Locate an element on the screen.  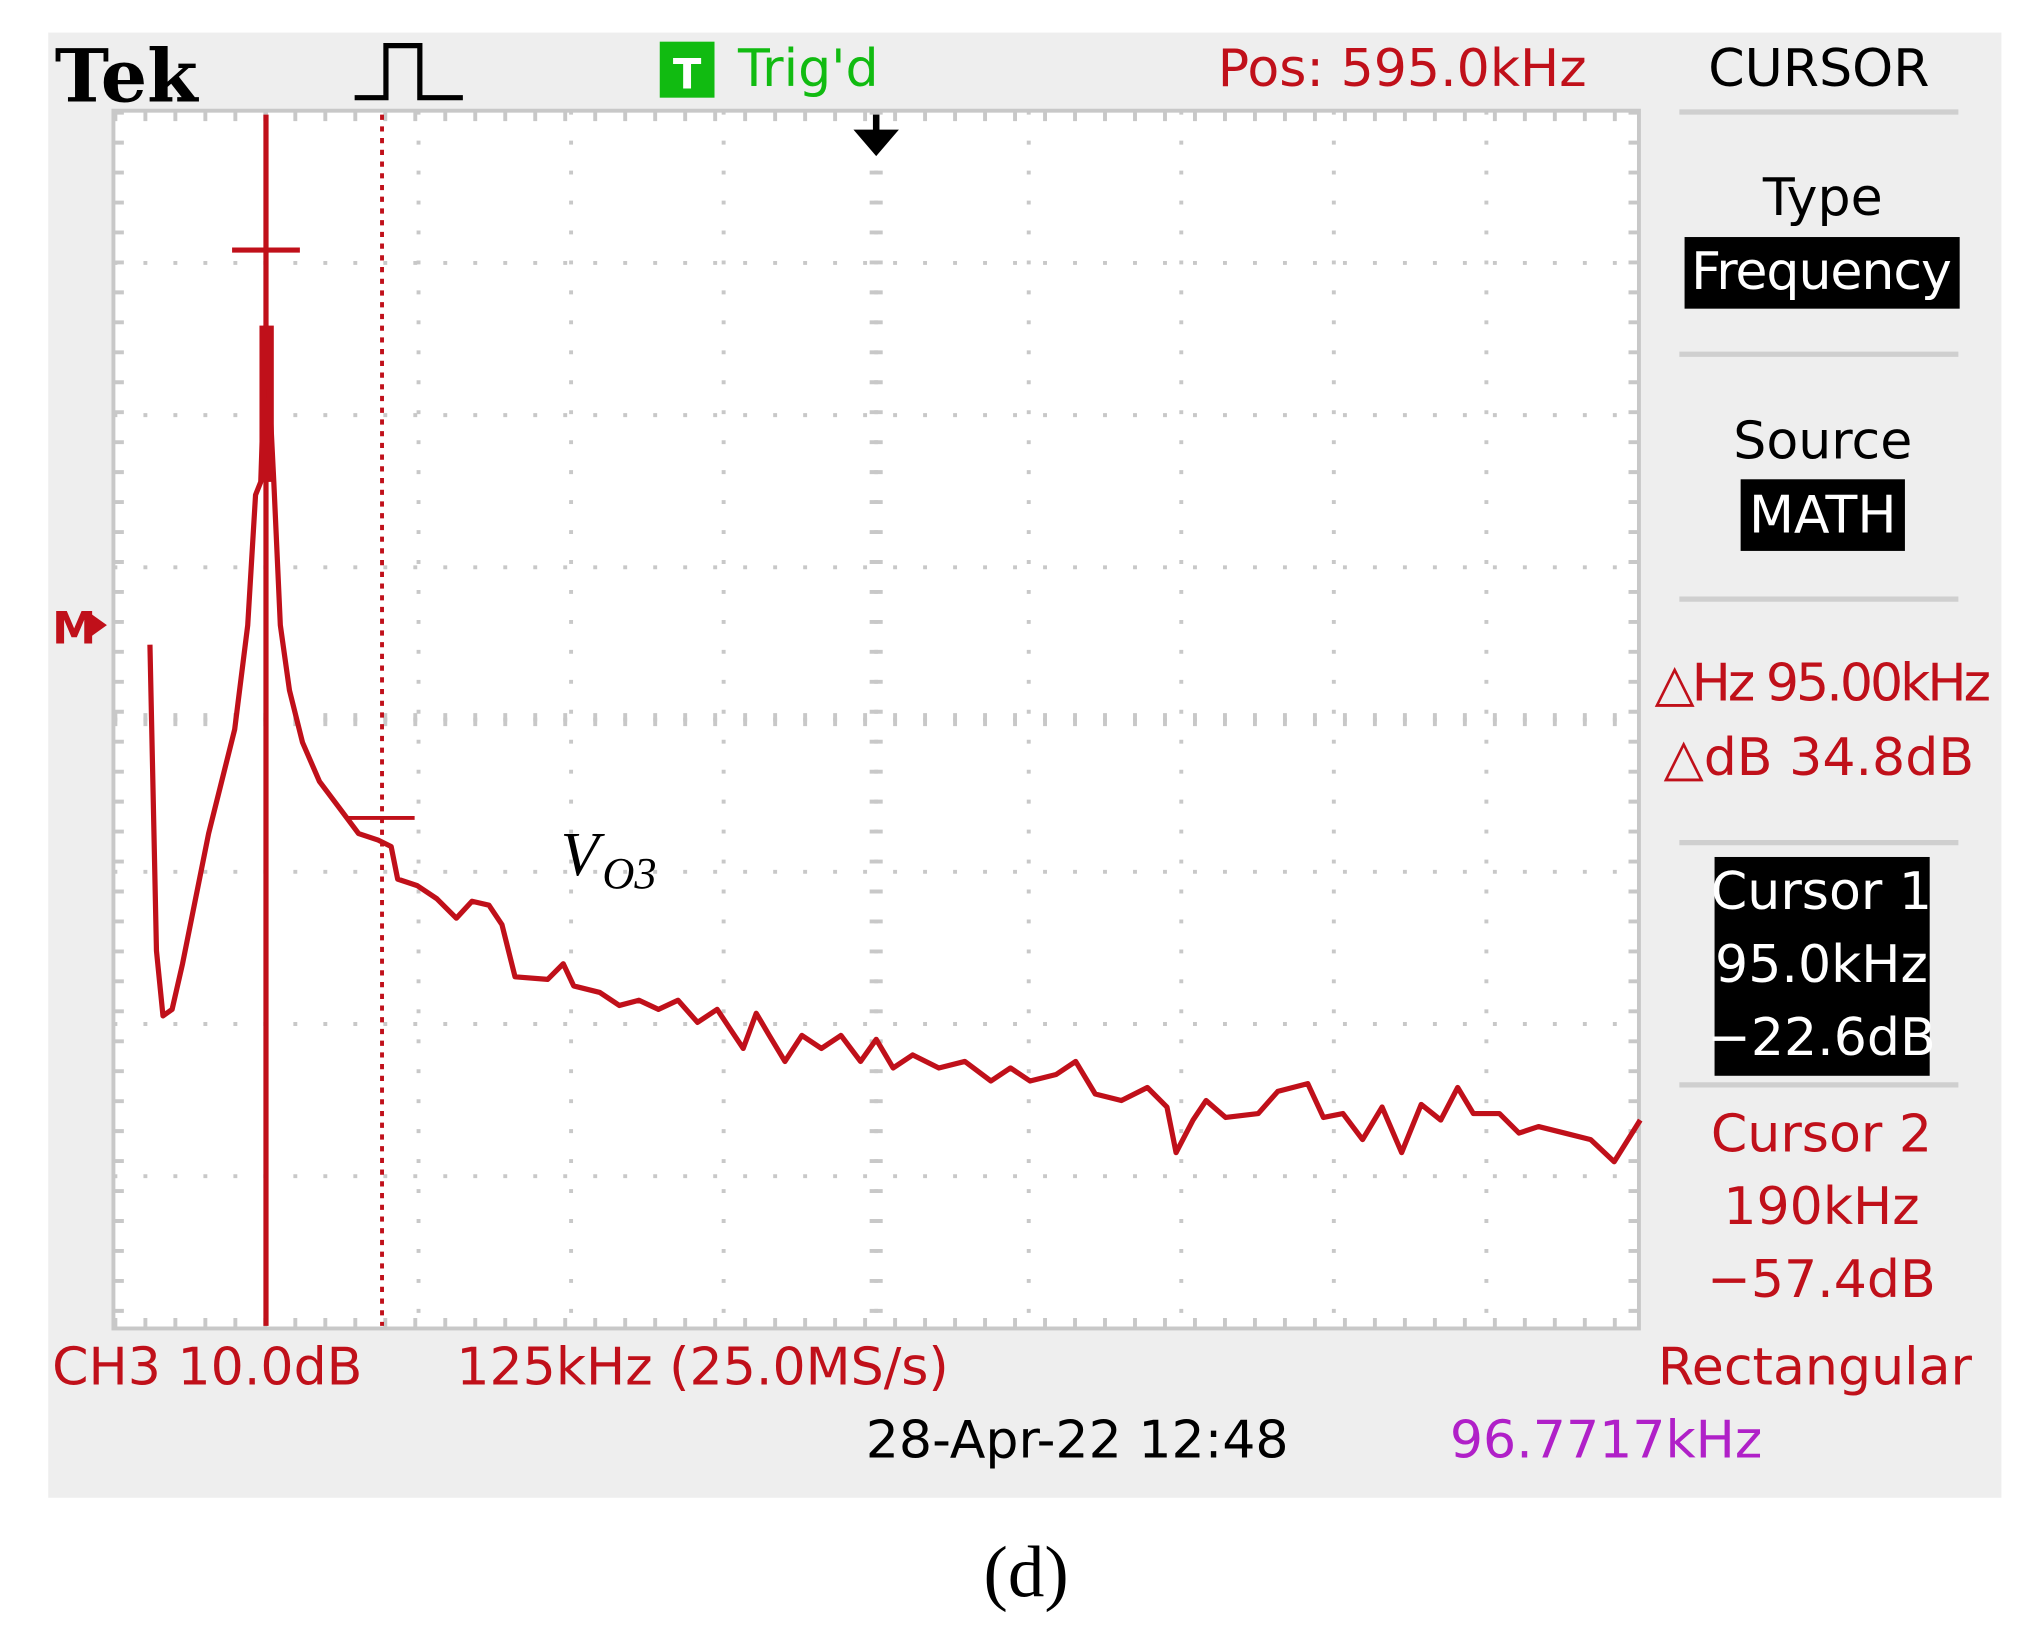
type-value-box is located at coordinates (1822, 273).